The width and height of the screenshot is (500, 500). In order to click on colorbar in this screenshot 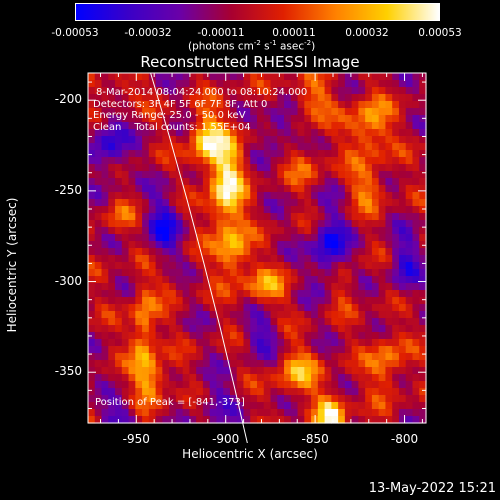, I will do `click(257, 12)`.